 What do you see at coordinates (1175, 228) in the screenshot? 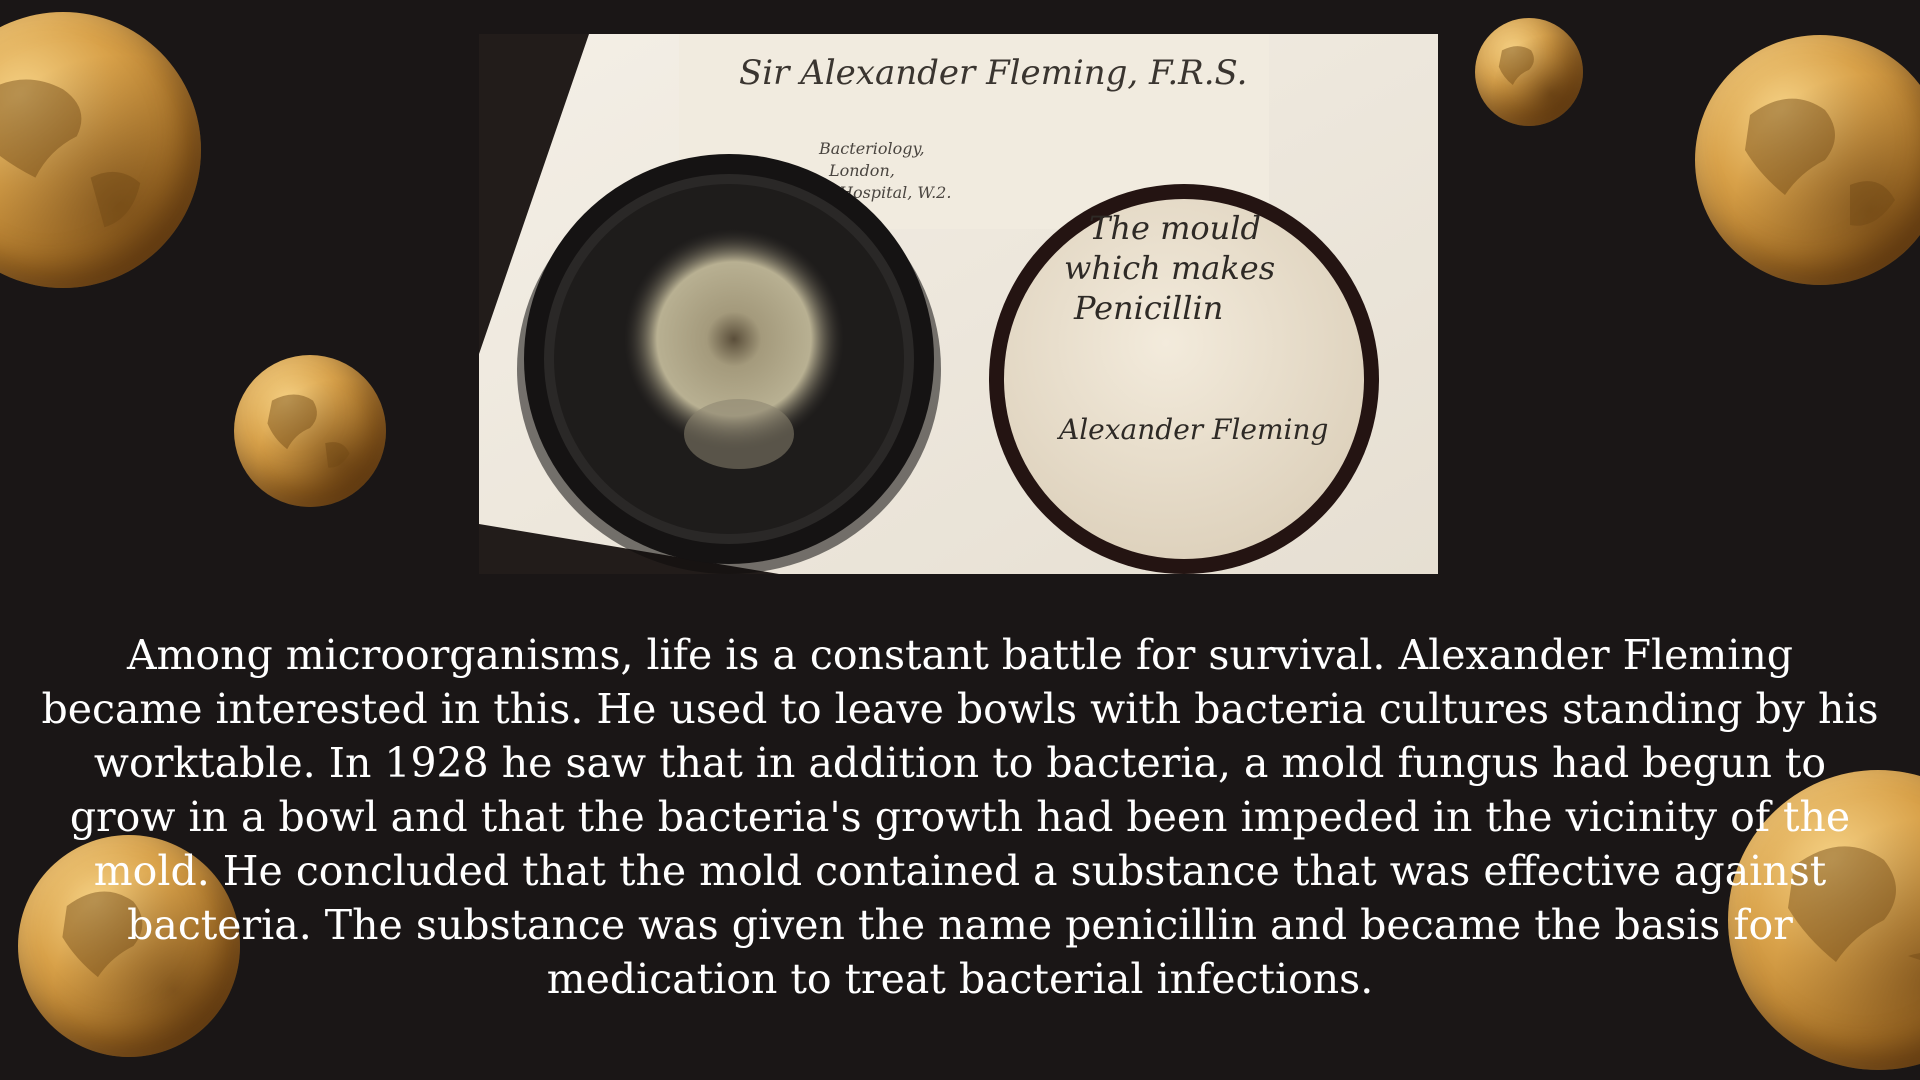
I see `lid-inscription: The mould` at bounding box center [1175, 228].